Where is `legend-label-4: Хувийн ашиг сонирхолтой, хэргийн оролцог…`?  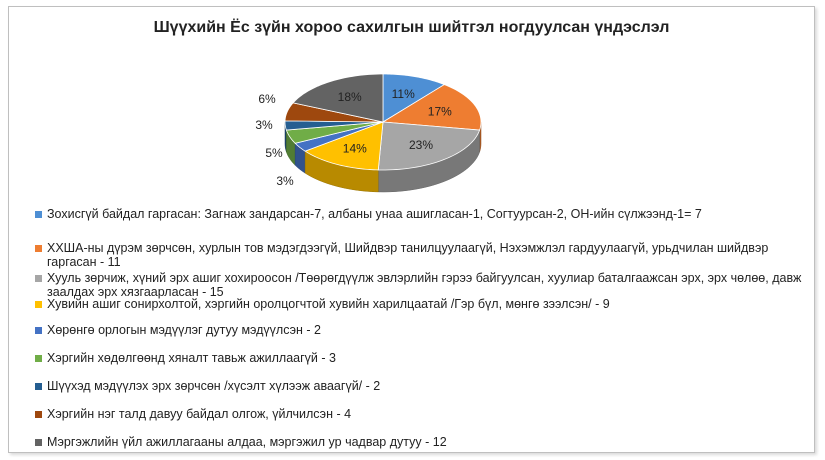
legend-label-4: Хувийн ашиг сонирхолтой, хэргийн оролцог… is located at coordinates (328, 304).